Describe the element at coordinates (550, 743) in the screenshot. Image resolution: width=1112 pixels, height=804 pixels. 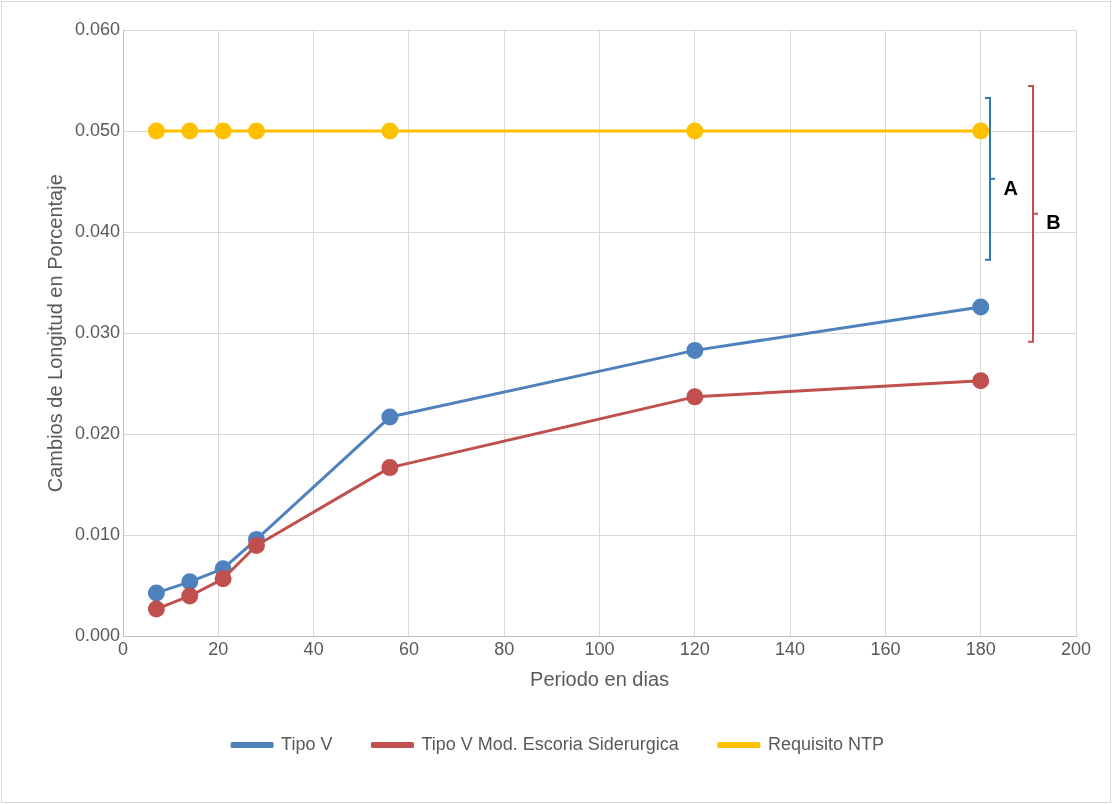
I see `legend-label: Tipo V Mod. Escoria Siderurgica` at that location.